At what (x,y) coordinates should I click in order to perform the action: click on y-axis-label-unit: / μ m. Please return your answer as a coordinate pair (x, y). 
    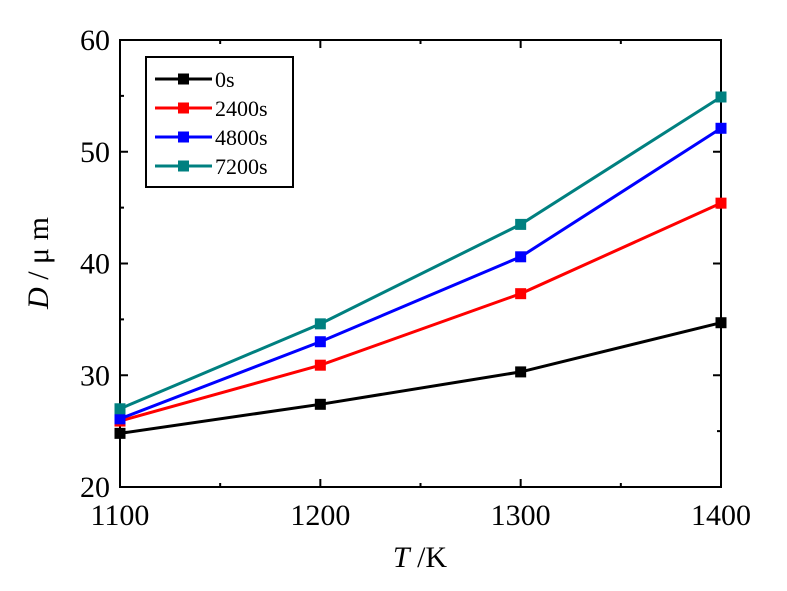
    Looking at the image, I should click on (38, 252).